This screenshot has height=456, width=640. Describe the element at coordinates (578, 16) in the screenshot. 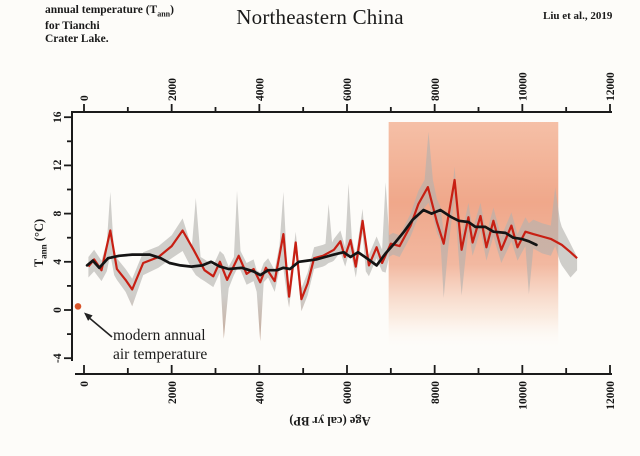

I see `citation: Liu et al., 2019` at that location.